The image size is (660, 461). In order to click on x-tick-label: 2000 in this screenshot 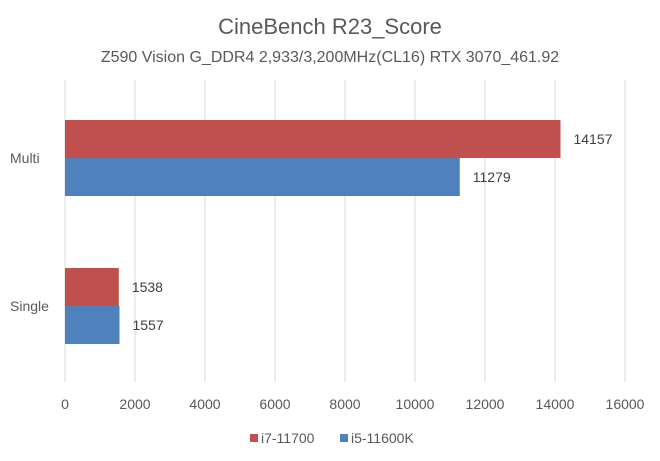, I will do `click(134, 404)`.